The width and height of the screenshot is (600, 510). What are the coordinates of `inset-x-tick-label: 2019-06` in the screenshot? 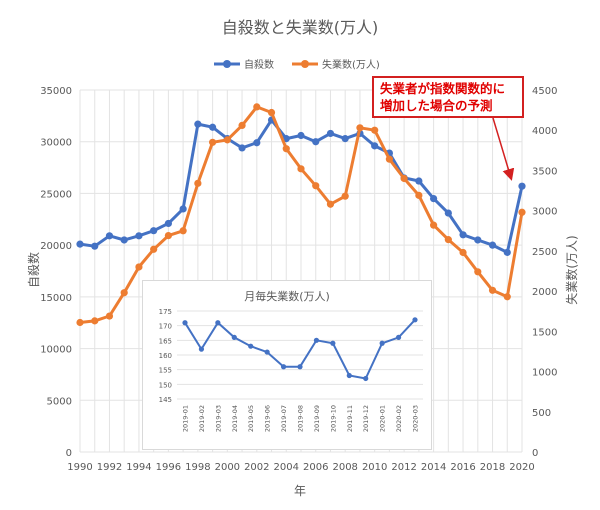 It's located at (268, 418).